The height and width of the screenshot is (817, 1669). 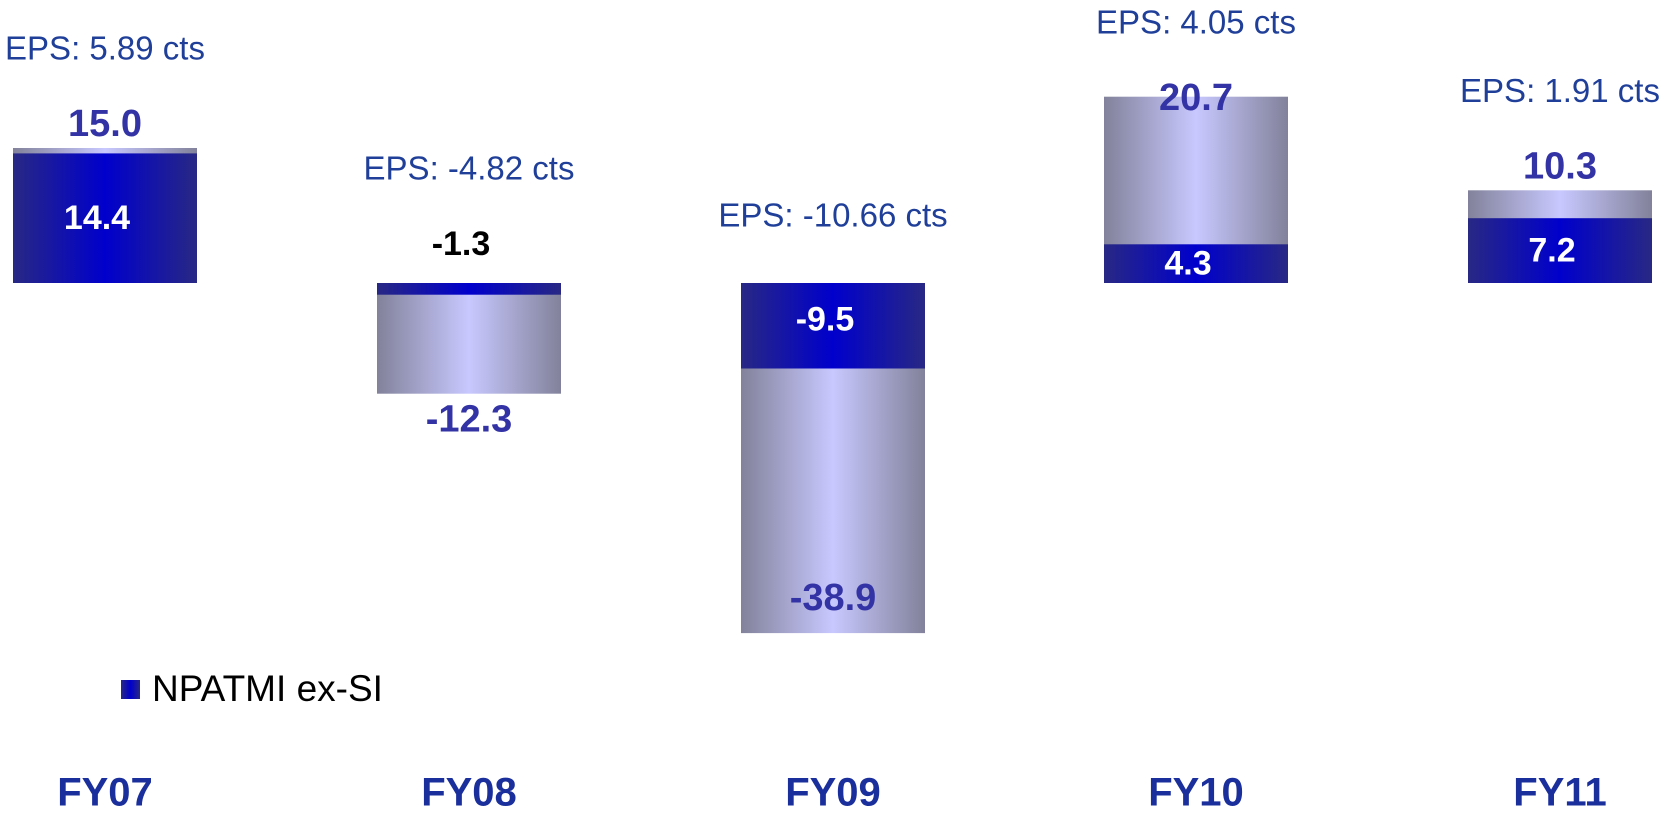 What do you see at coordinates (97, 218) in the screenshot?
I see `ex-si-label: 14.4` at bounding box center [97, 218].